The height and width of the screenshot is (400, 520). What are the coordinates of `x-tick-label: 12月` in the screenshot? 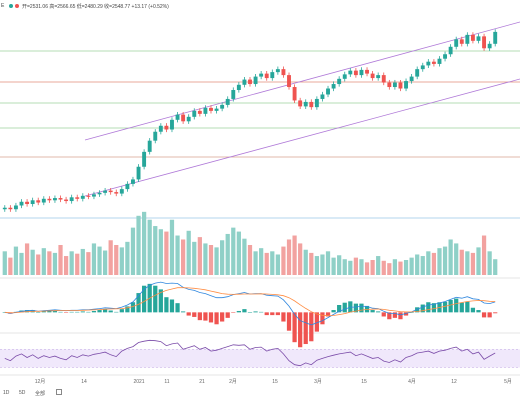 It's located at (40, 382).